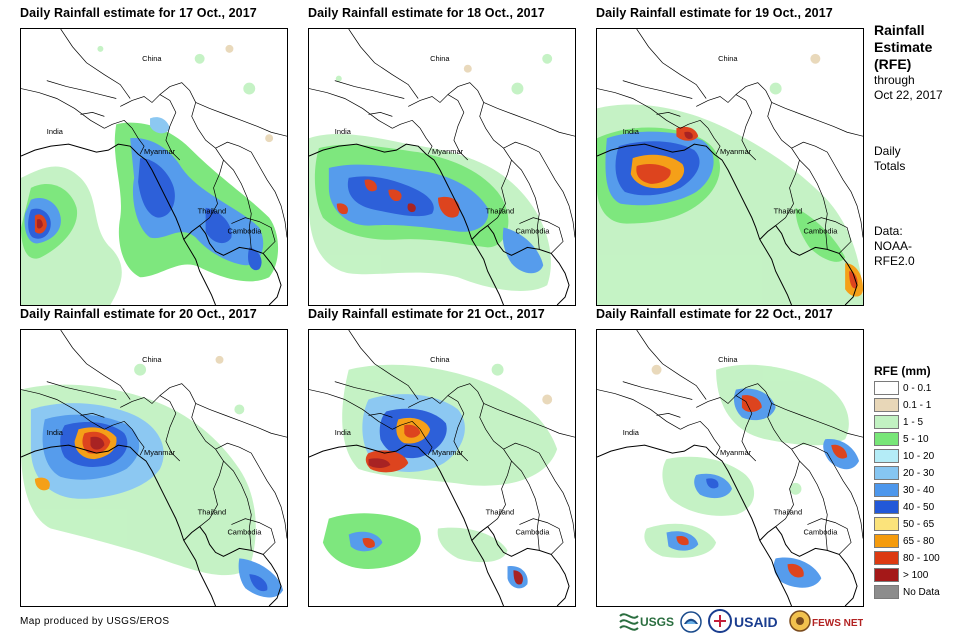  What do you see at coordinates (837, 623) in the screenshot?
I see `fewsnet-wordmark: FEWS NET` at bounding box center [837, 623].